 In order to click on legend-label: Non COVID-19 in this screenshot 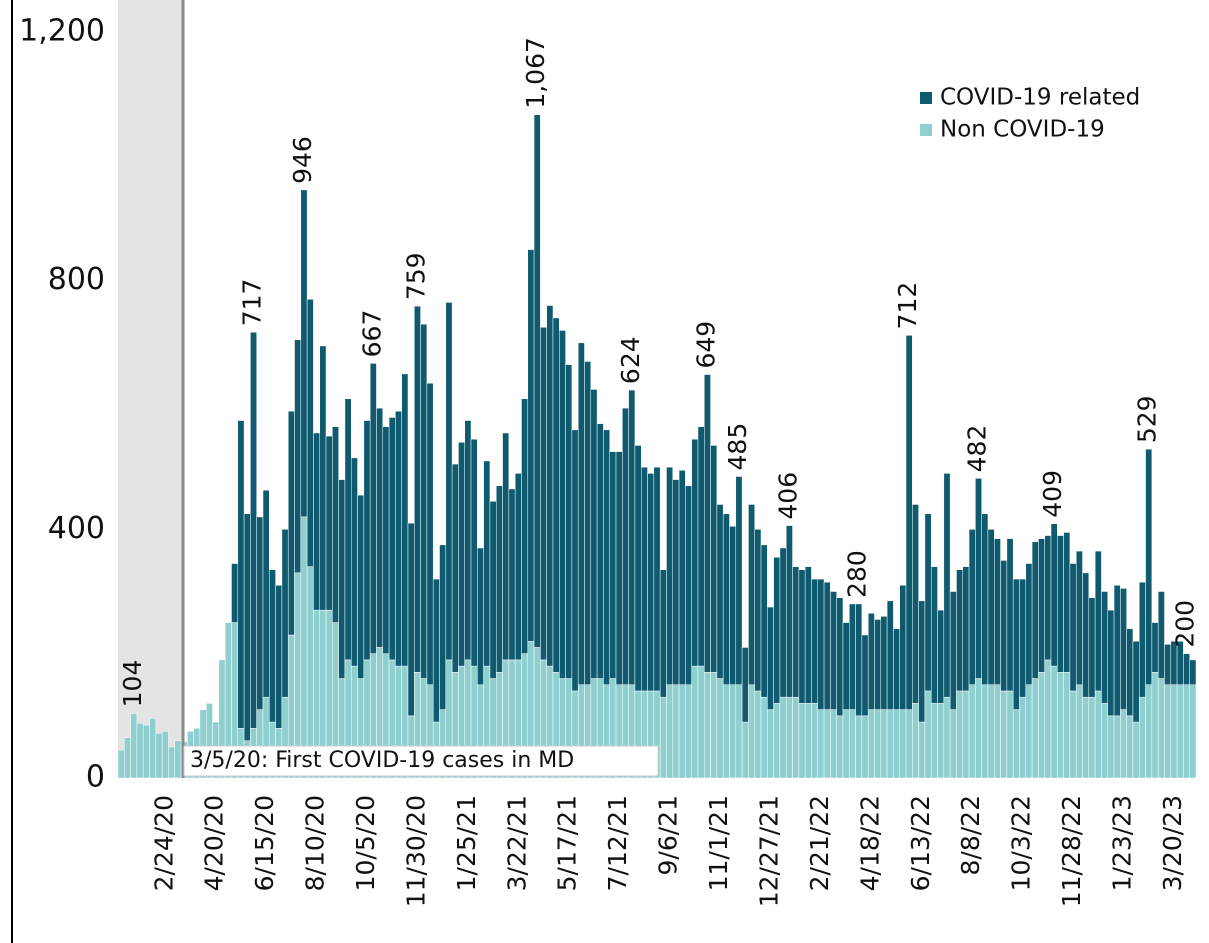, I will do `click(1022, 130)`.